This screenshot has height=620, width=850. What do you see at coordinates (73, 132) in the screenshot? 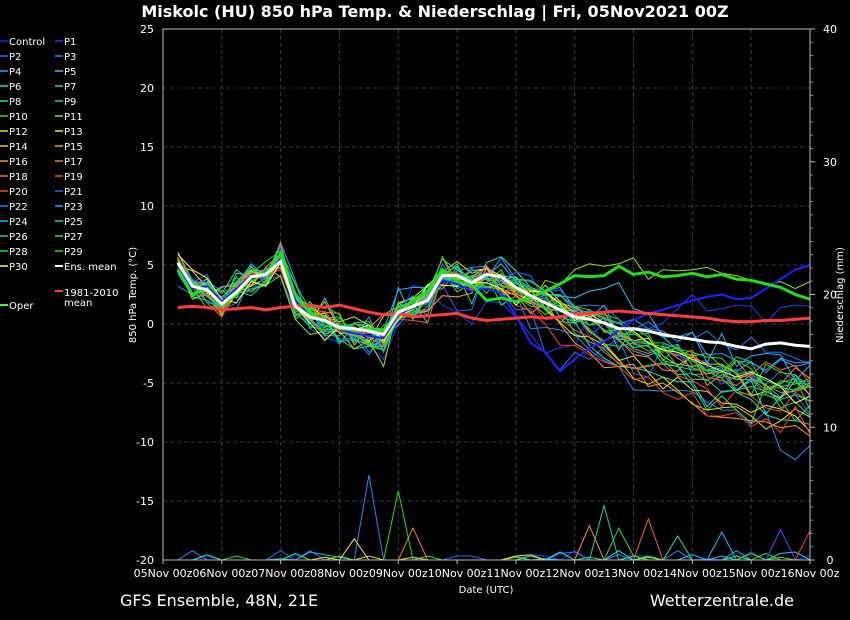
I see `legend-label: P13` at bounding box center [73, 132].